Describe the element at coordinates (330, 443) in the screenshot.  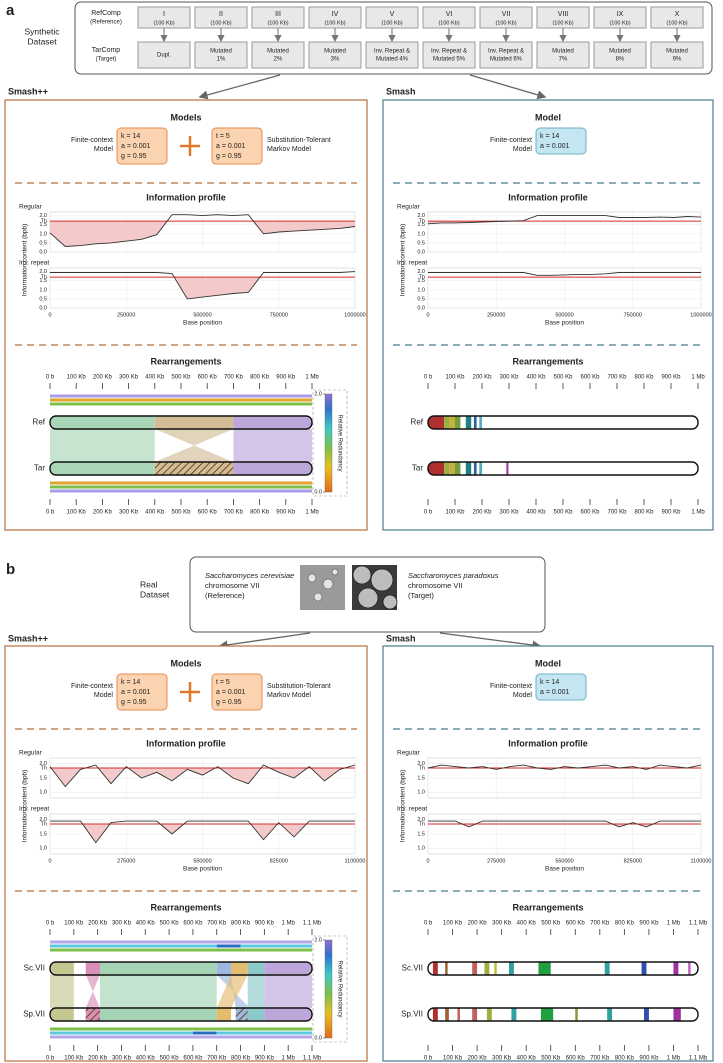
I see `colorbar-bracket` at that location.